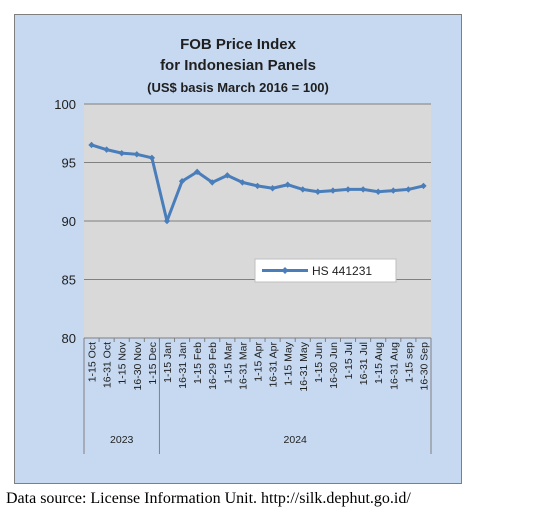 The height and width of the screenshot is (516, 536). I want to click on legend-label: HS 441231, so click(342, 271).